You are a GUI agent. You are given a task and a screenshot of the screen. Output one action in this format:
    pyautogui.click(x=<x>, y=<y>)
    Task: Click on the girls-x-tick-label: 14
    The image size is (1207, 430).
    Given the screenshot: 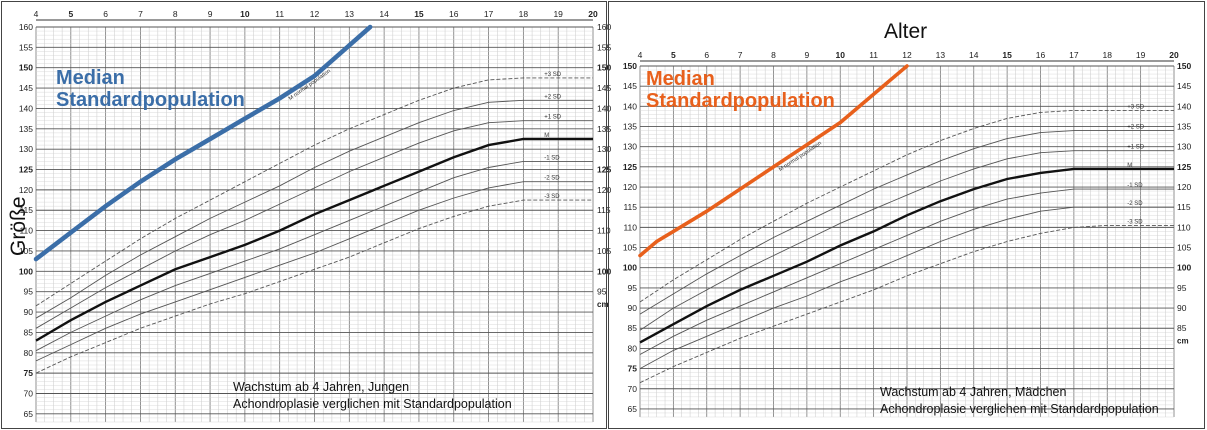 What is the action you would take?
    pyautogui.click(x=974, y=55)
    